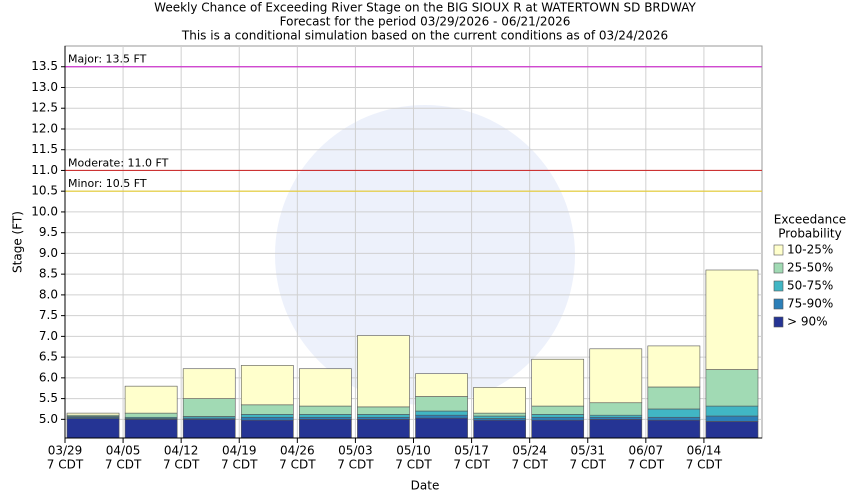 The image size is (850, 504). What do you see at coordinates (107, 59) in the screenshot?
I see `threshold-label: Major: 13.5 FT` at bounding box center [107, 59].